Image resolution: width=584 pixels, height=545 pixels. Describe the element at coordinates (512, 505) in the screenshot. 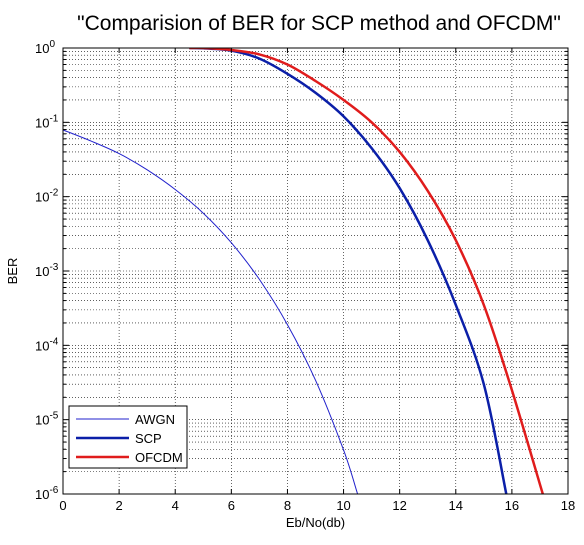

I see `x-tick-label: 16` at that location.